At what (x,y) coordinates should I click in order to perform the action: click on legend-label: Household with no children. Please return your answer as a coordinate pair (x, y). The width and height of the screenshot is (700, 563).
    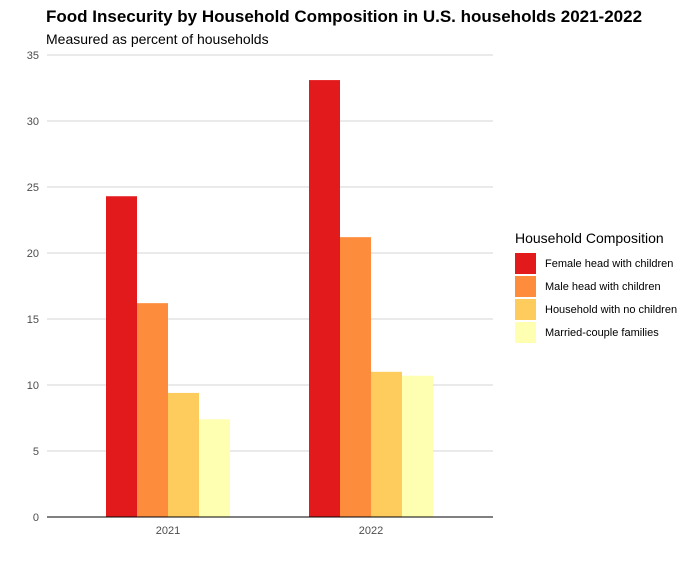
    Looking at the image, I should click on (611, 309).